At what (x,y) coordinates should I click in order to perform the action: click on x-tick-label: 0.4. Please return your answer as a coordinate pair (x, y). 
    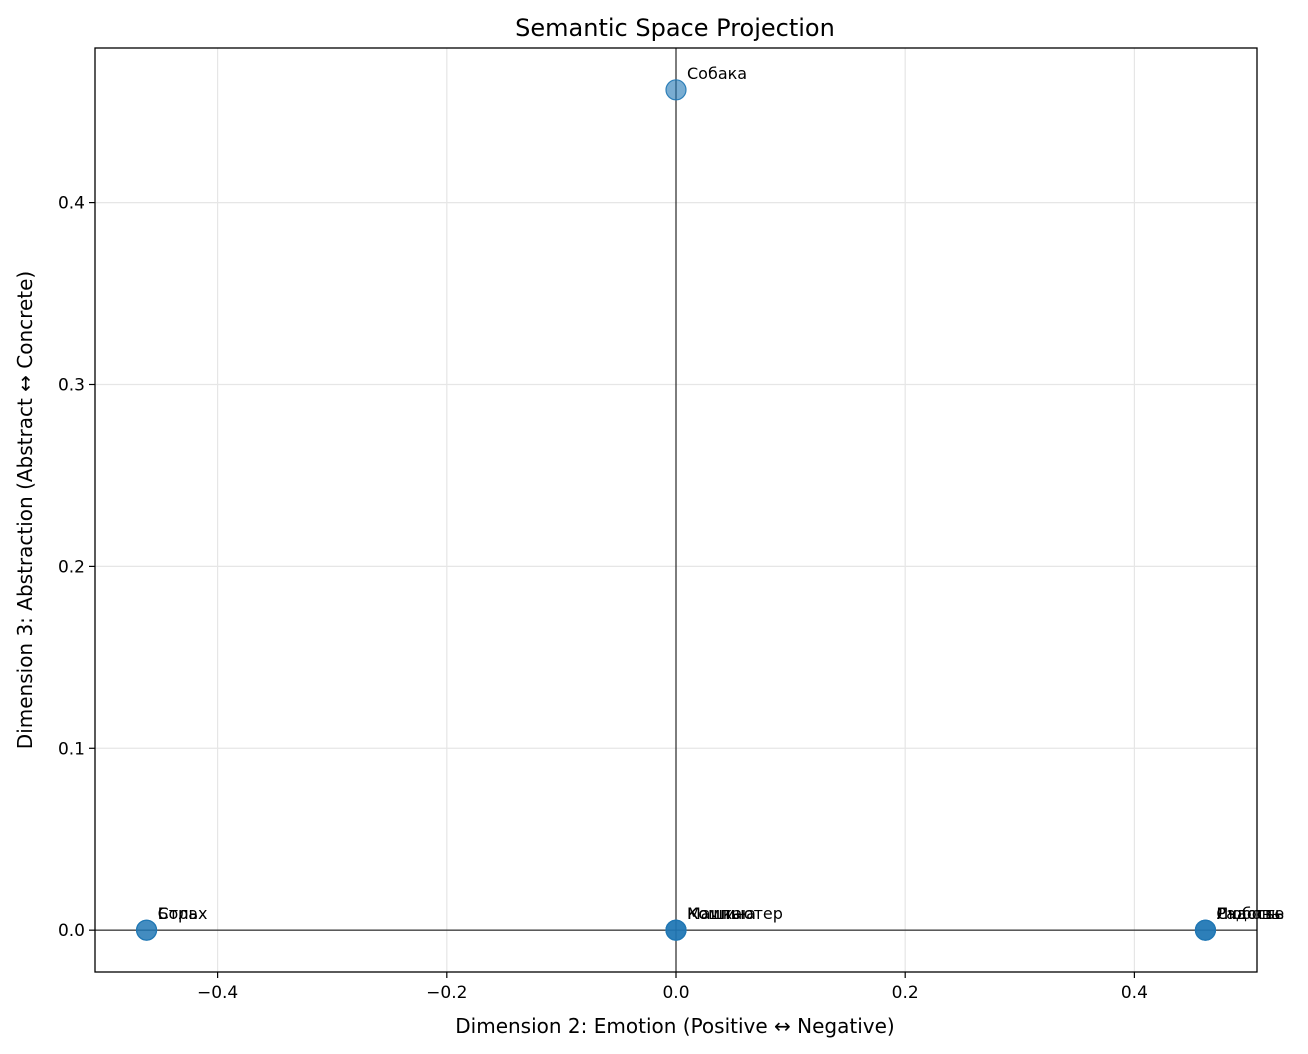
    Looking at the image, I should click on (1134, 993).